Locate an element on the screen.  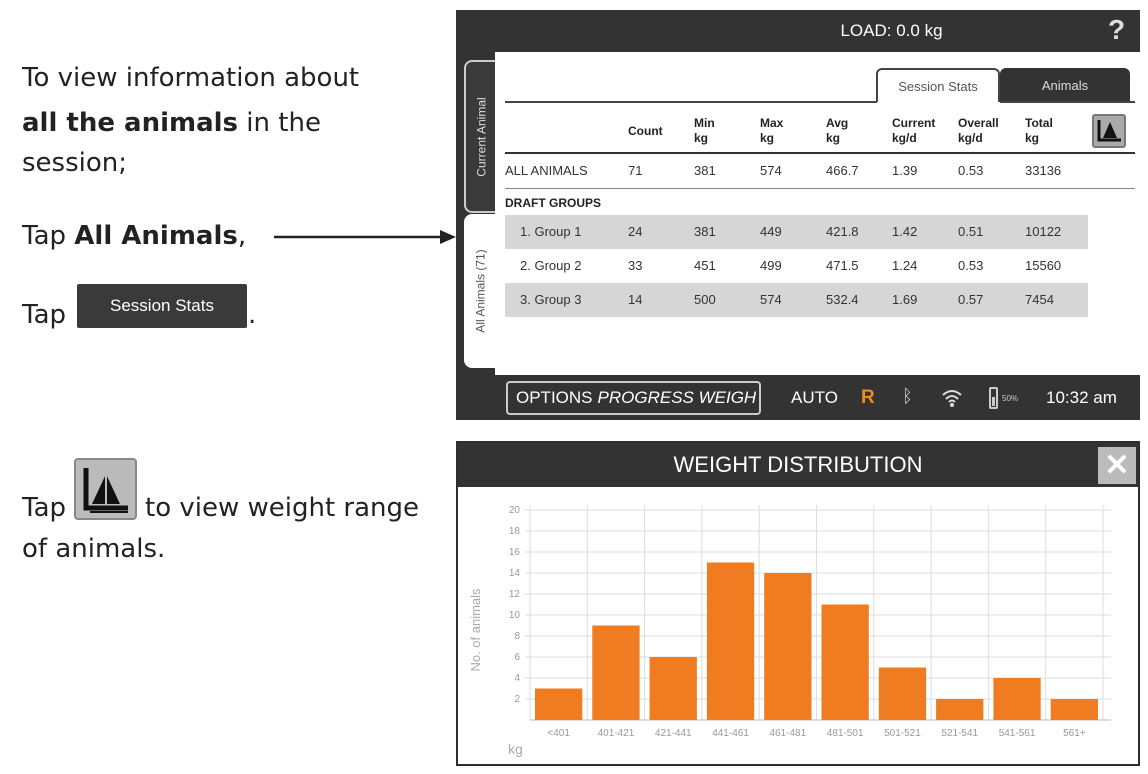
col-label: Current is located at coordinates (914, 123).